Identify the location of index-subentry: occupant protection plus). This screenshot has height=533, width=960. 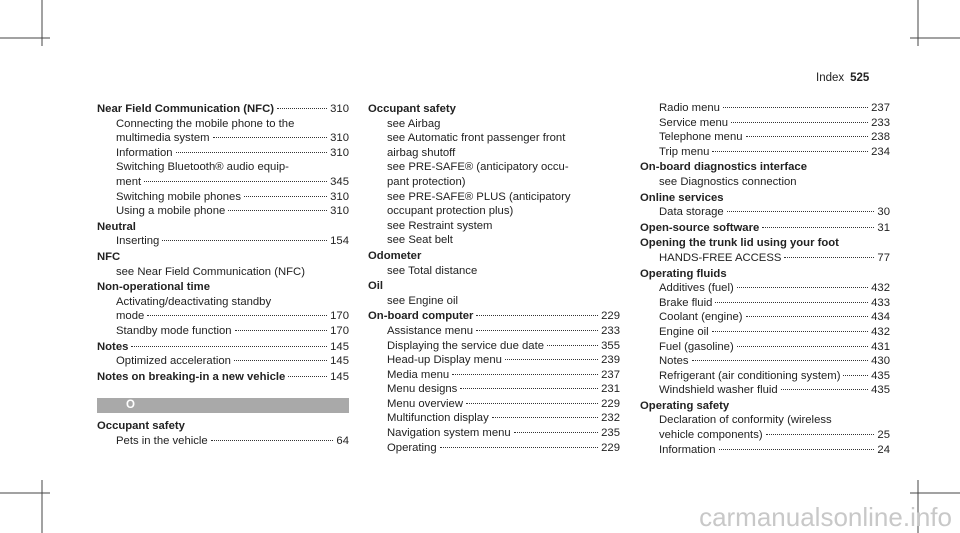
(494, 211).